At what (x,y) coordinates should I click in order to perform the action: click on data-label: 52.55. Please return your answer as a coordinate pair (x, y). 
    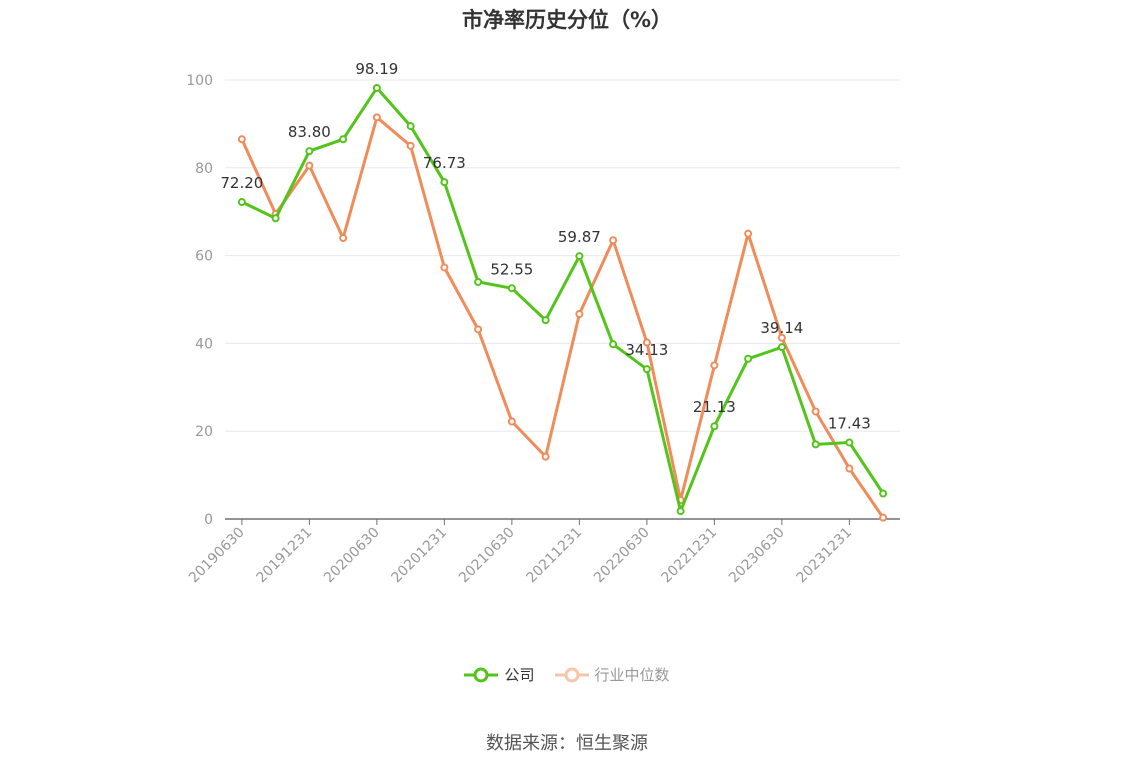
    Looking at the image, I should click on (511, 269).